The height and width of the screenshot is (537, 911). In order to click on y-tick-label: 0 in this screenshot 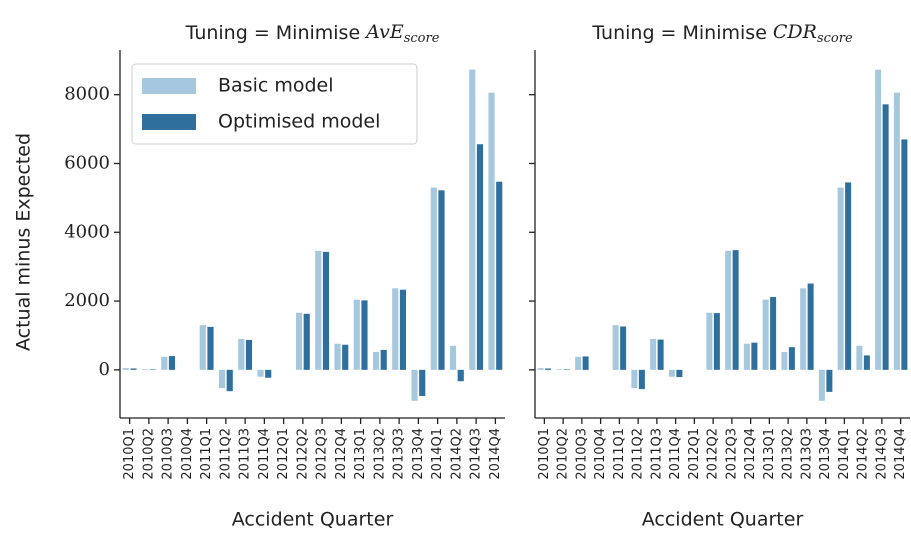, I will do `click(104, 369)`.